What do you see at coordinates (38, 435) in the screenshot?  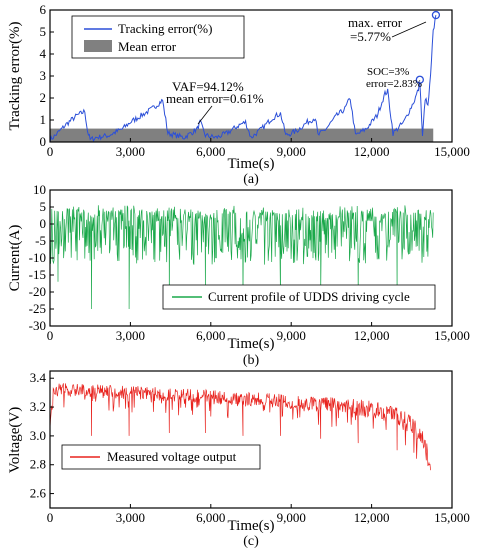 I see `y-tick-label: 3.0` at bounding box center [38, 435].